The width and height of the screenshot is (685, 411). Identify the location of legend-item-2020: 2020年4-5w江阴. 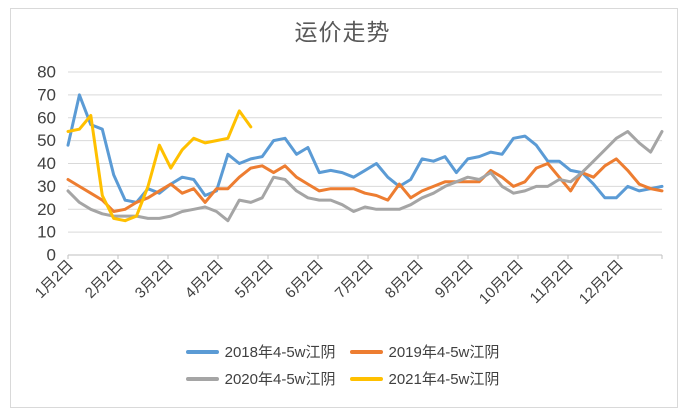
(260, 378).